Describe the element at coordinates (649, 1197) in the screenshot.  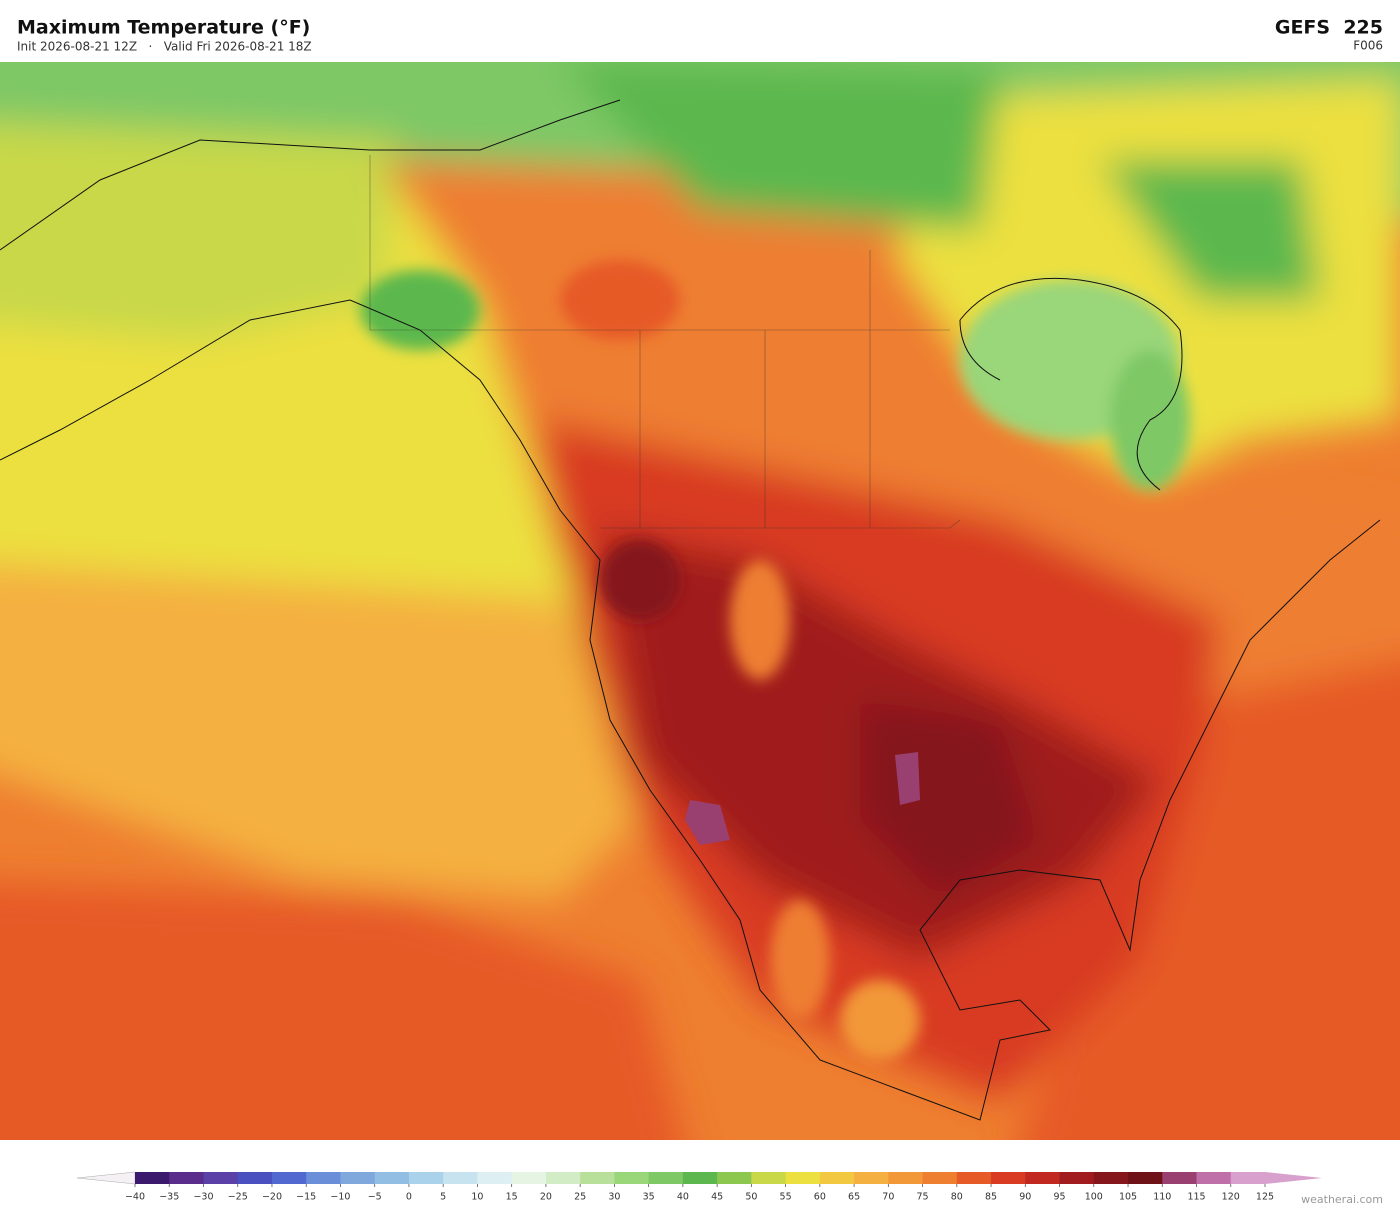
I see `tick-label: 35` at that location.